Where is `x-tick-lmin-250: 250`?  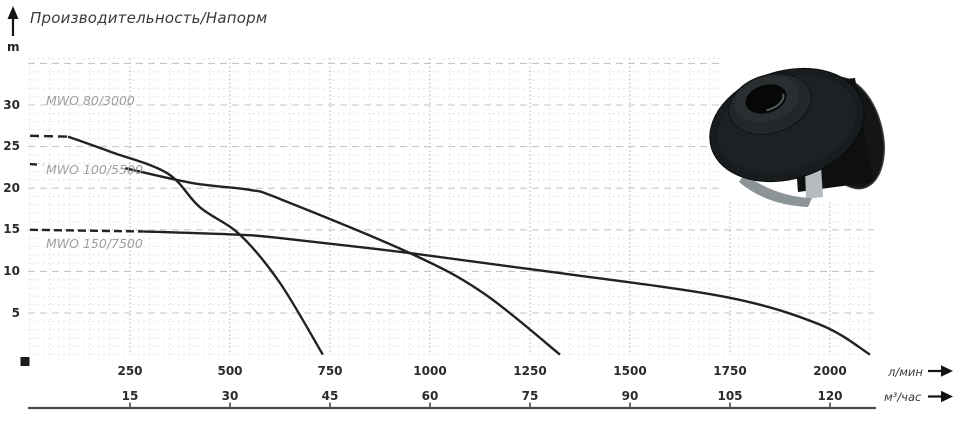
x-tick-lmin-250: 250 is located at coordinates (130, 371).